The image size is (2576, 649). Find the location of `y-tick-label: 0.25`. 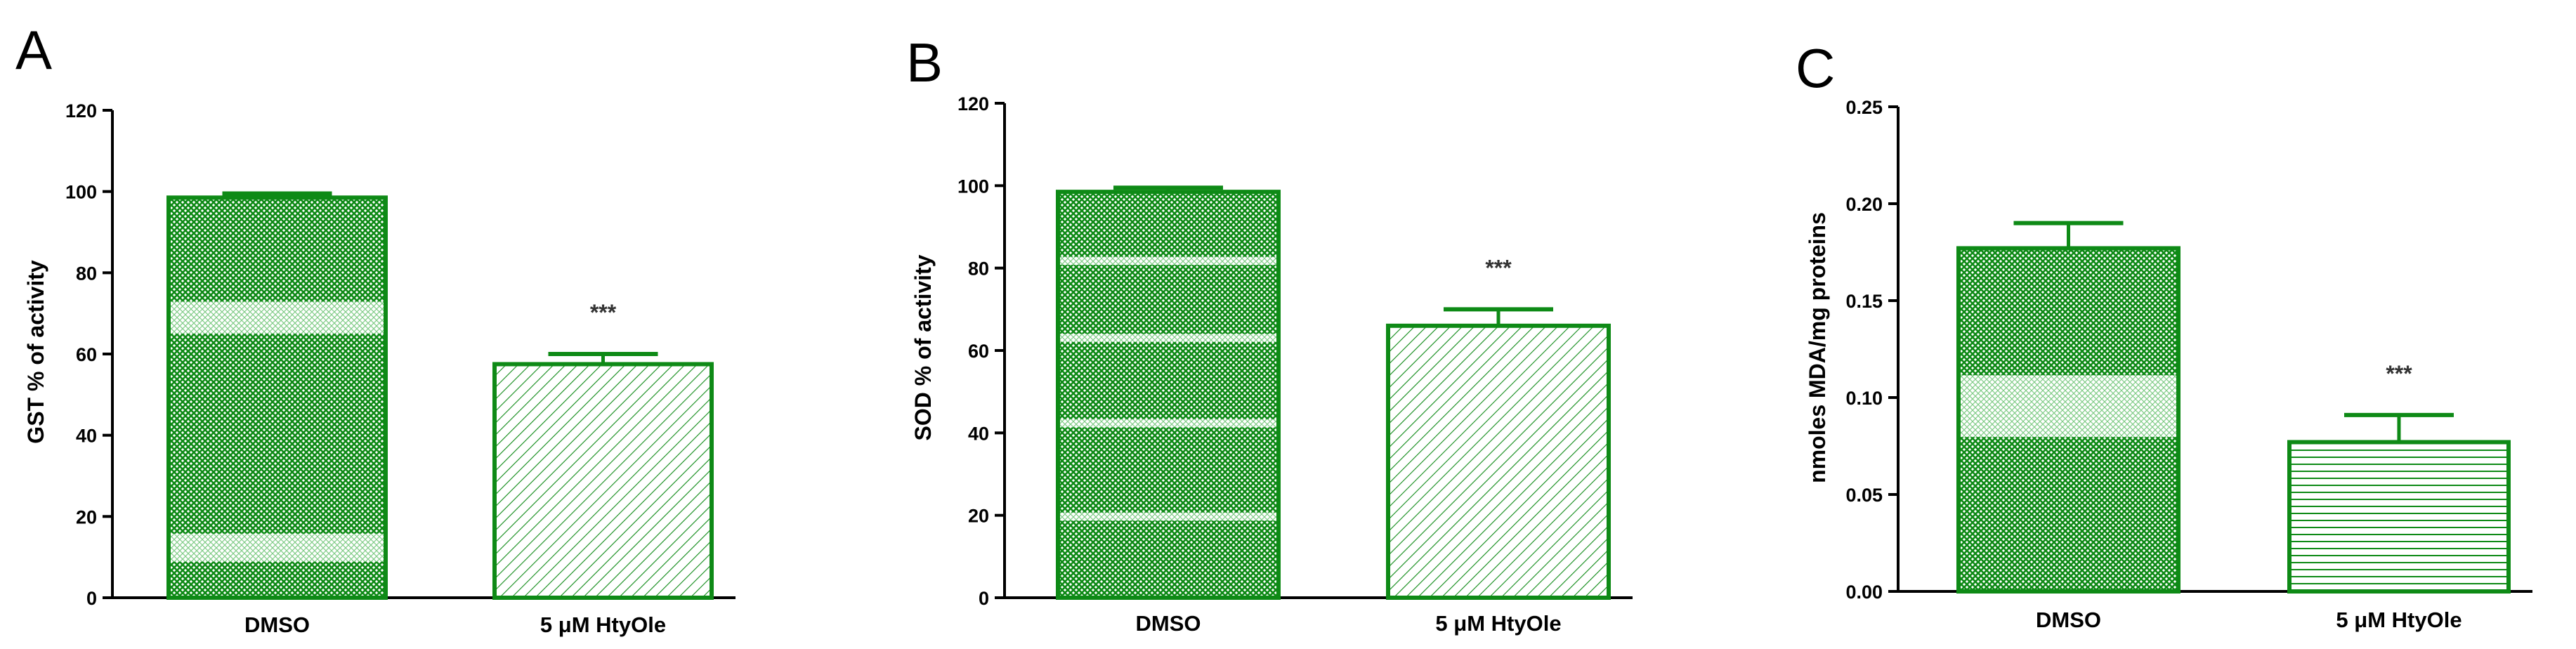

y-tick-label: 0.25 is located at coordinates (1864, 107).